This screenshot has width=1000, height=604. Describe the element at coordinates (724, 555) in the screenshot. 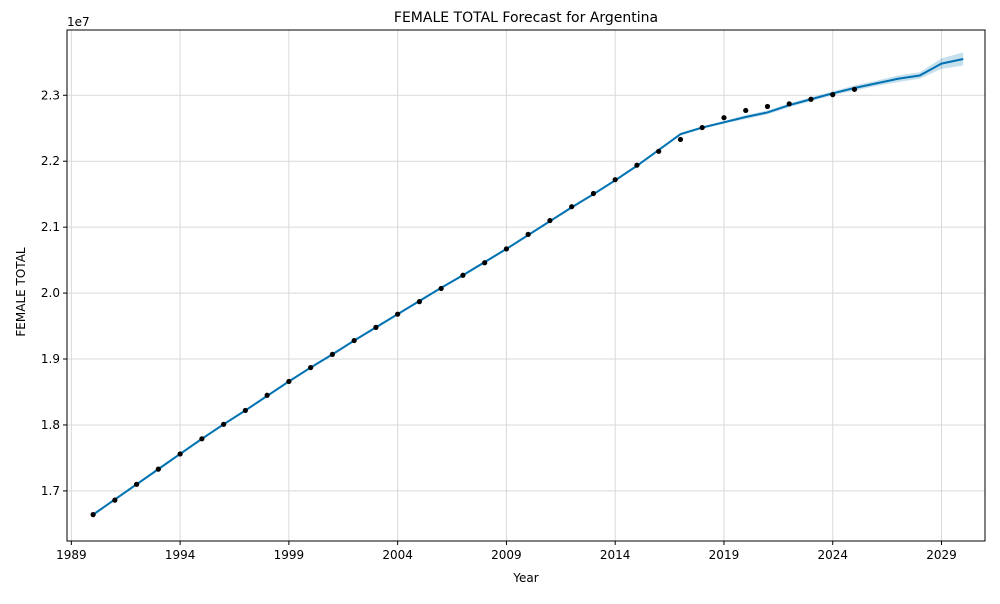

I see `x-tick-label: 2019` at that location.